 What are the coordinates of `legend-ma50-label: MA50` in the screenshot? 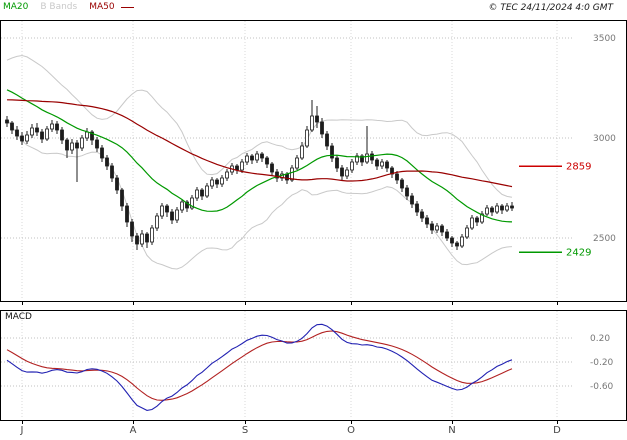 It's located at (102, 7).